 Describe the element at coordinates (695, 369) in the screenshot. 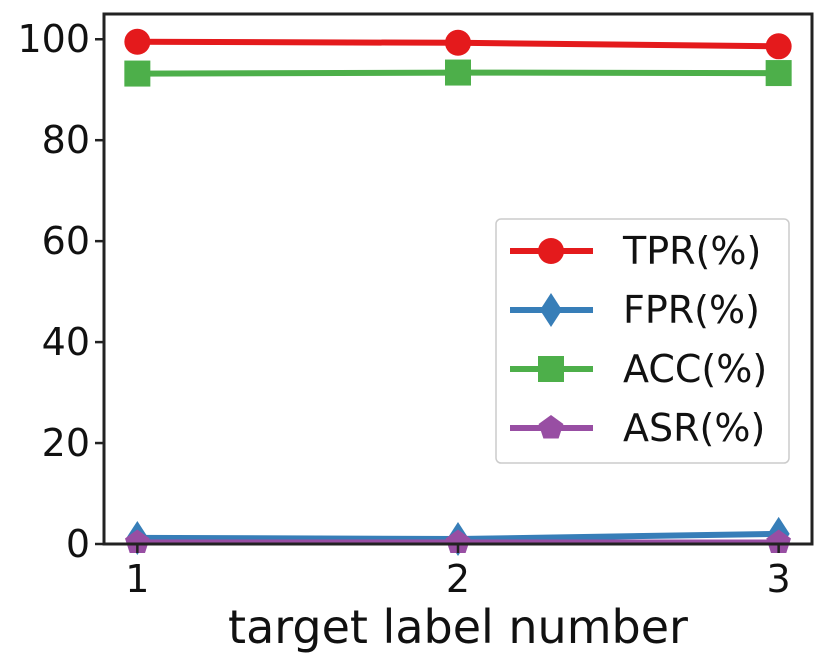

I see `legend-label: ACC(%)` at that location.